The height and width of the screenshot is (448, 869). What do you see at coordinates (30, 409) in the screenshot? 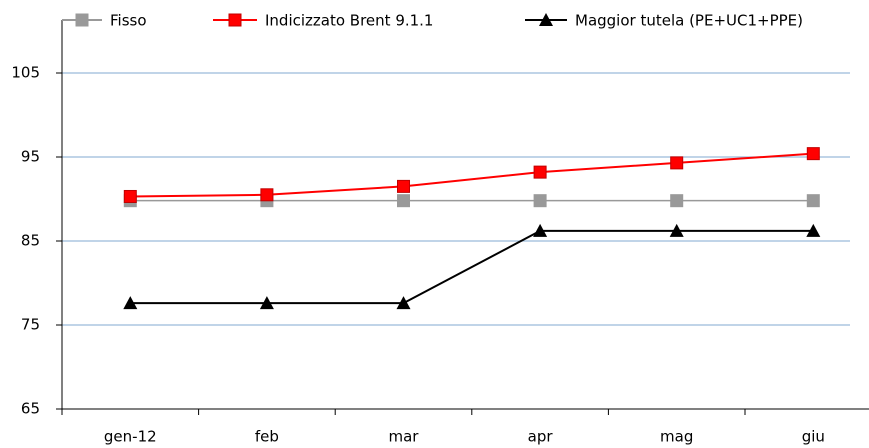
I see `y-tick-label: 65` at bounding box center [30, 409].